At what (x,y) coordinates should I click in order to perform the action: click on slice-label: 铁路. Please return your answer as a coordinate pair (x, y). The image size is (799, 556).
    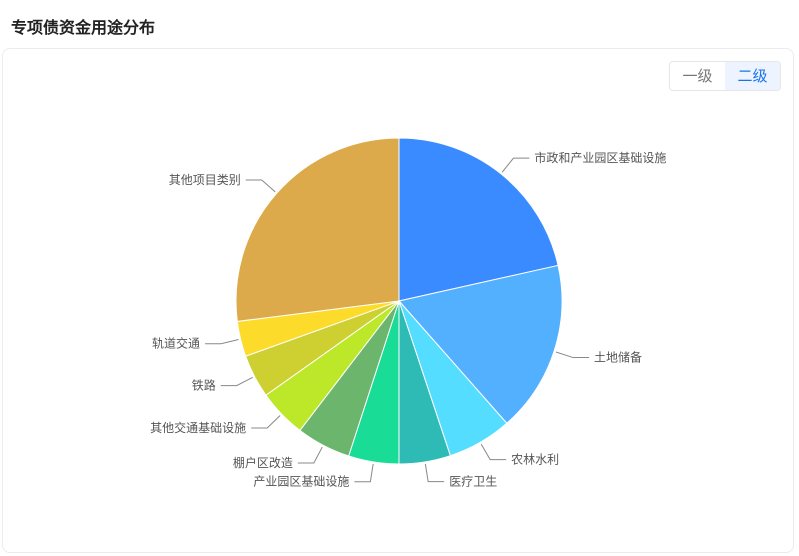
    Looking at the image, I should click on (204, 385).